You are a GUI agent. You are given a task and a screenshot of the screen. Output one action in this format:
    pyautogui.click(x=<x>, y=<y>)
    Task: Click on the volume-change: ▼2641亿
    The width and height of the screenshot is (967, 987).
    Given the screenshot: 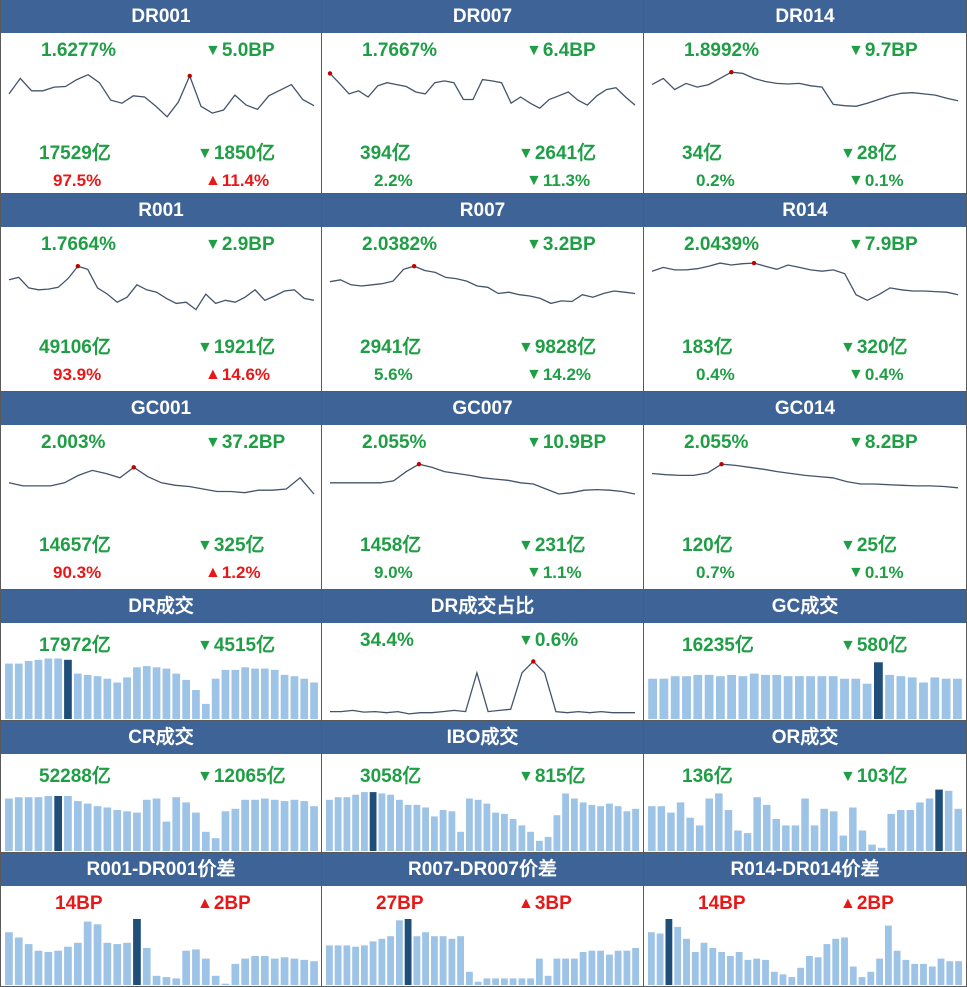 What is the action you would take?
    pyautogui.click(x=557, y=151)
    